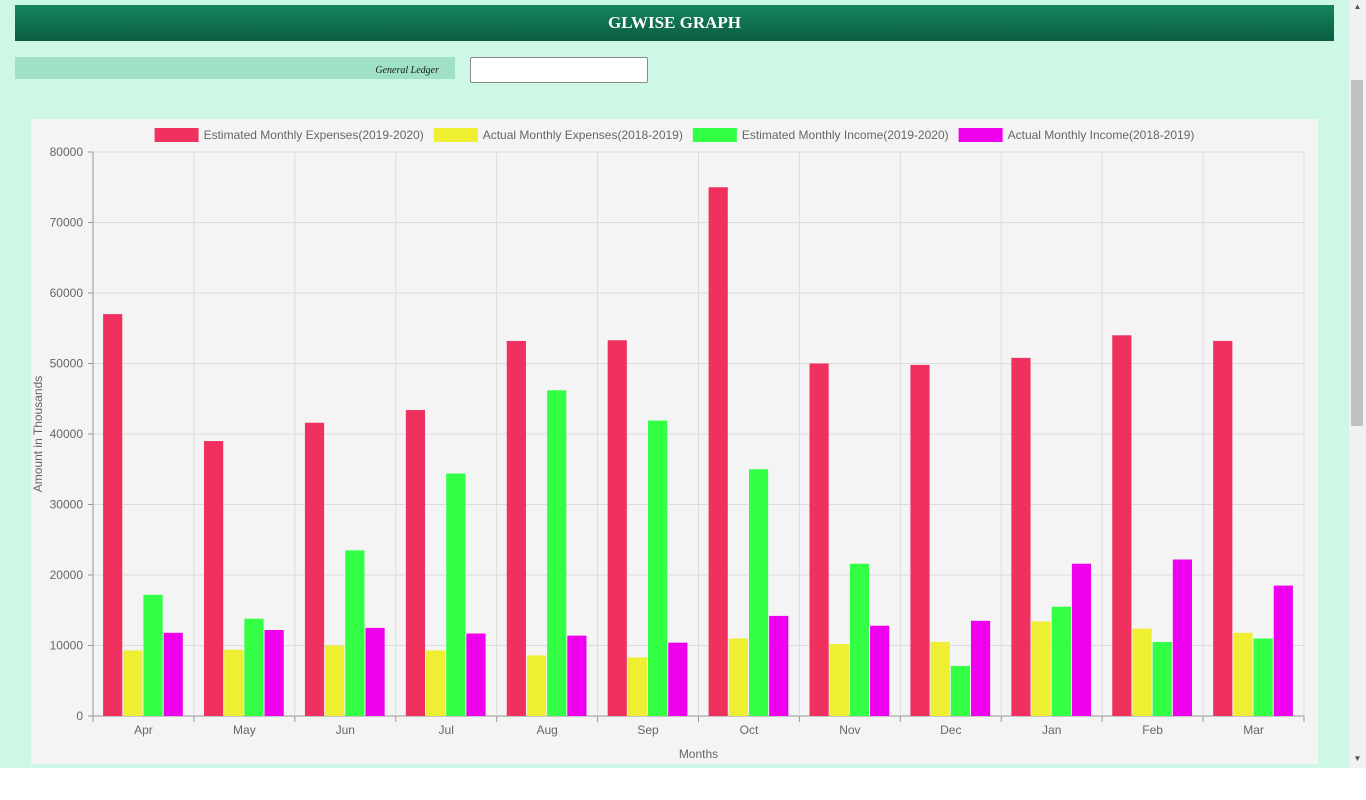 This screenshot has height=800, width=1366. What do you see at coordinates (1101, 135) in the screenshot?
I see `legend-label: Actual Monthly Income(2018-2019)` at bounding box center [1101, 135].